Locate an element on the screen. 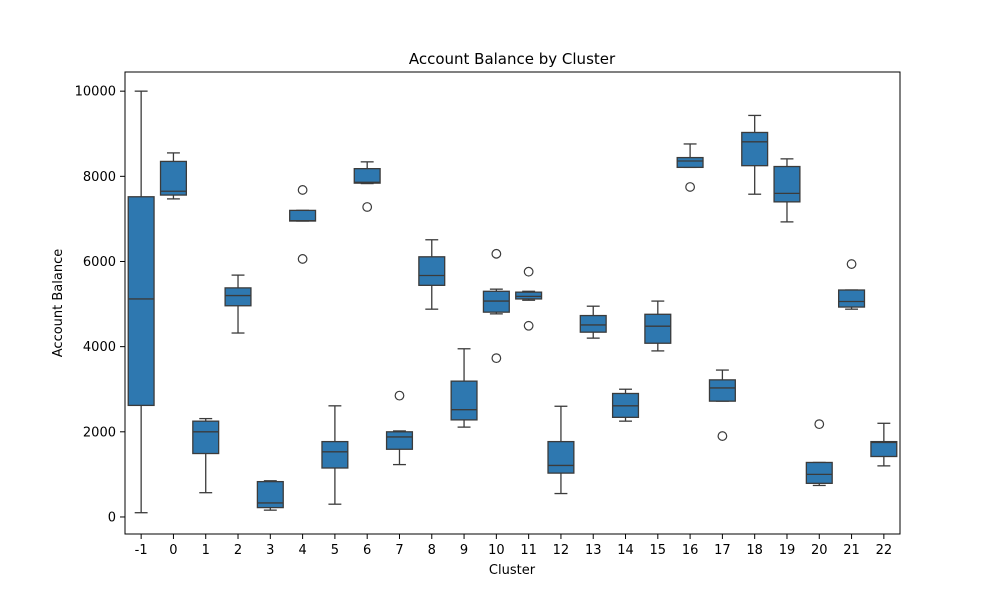  x-tick-label: 16 is located at coordinates (690, 550).